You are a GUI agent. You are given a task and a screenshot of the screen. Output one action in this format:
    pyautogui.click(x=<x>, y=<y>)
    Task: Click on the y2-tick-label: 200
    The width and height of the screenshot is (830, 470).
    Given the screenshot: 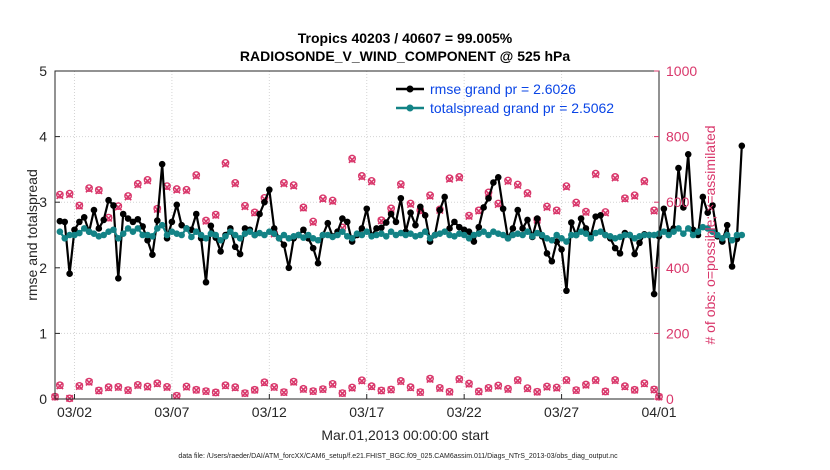 What is the action you would take?
    pyautogui.click(x=678, y=333)
    